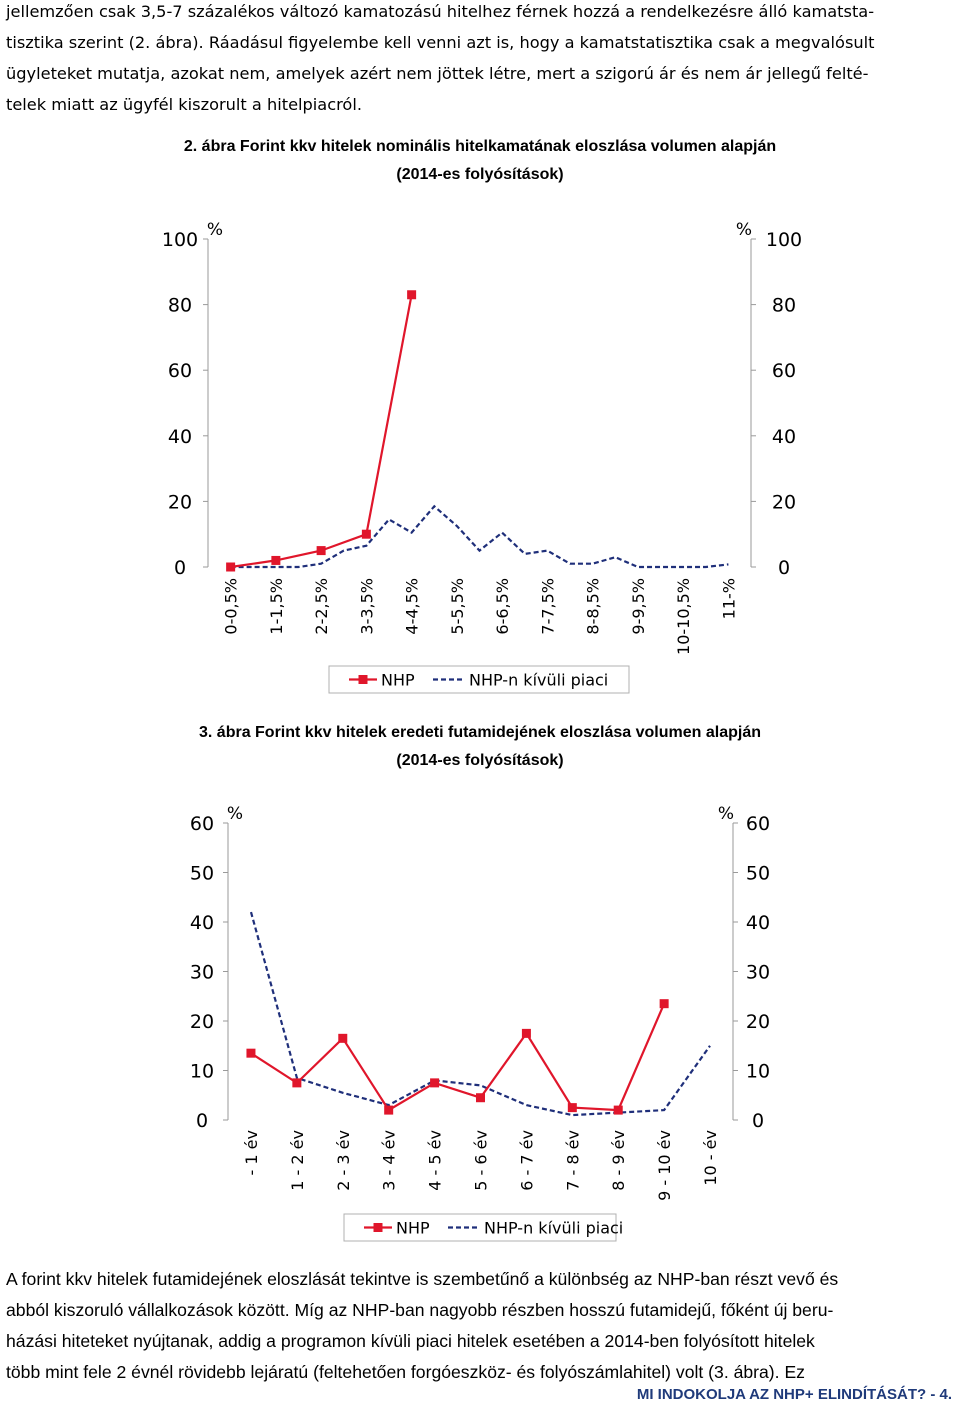  Describe the element at coordinates (366, 606) in the screenshot. I see `x-tick-label: 3-3,5%` at that location.